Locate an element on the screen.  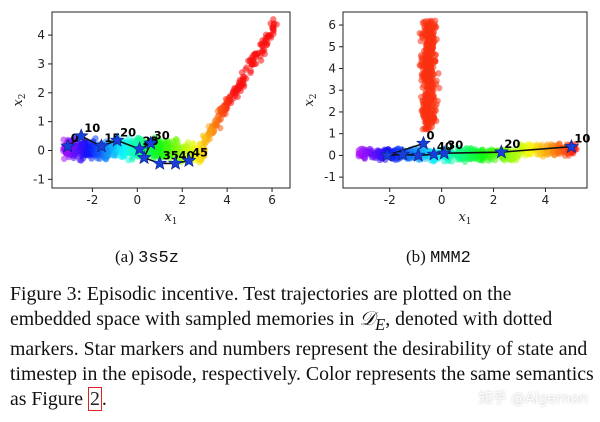
subcaption-a-label: (a) is located at coordinates (124, 256).